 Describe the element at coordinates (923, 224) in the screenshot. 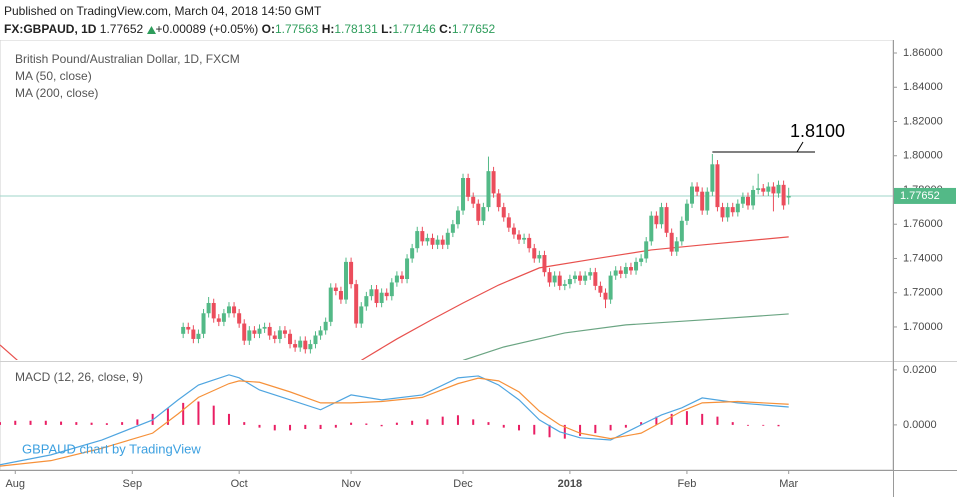

I see `y-tick-label: 1.76000` at that location.